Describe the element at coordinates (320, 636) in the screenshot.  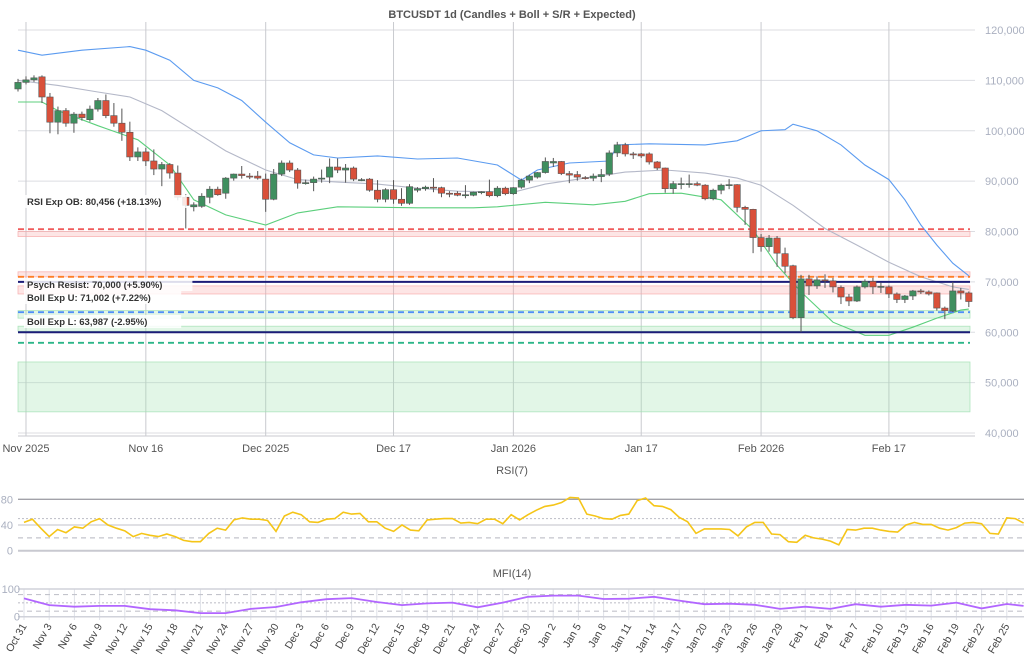
I see `x-tick-label: Dec 6` at that location.